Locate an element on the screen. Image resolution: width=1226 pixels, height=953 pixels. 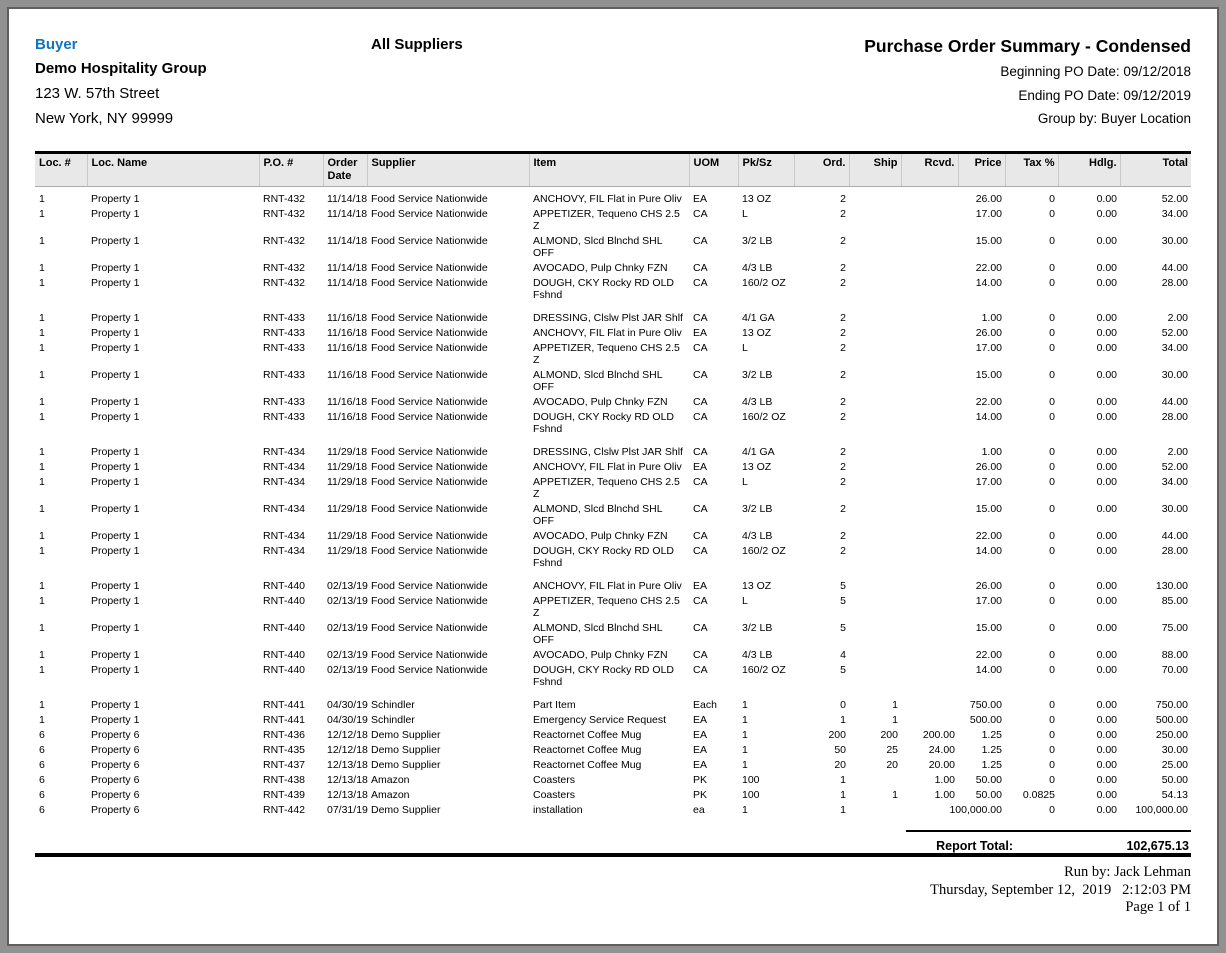
column-header-date: Order Date is located at coordinates (344, 169).